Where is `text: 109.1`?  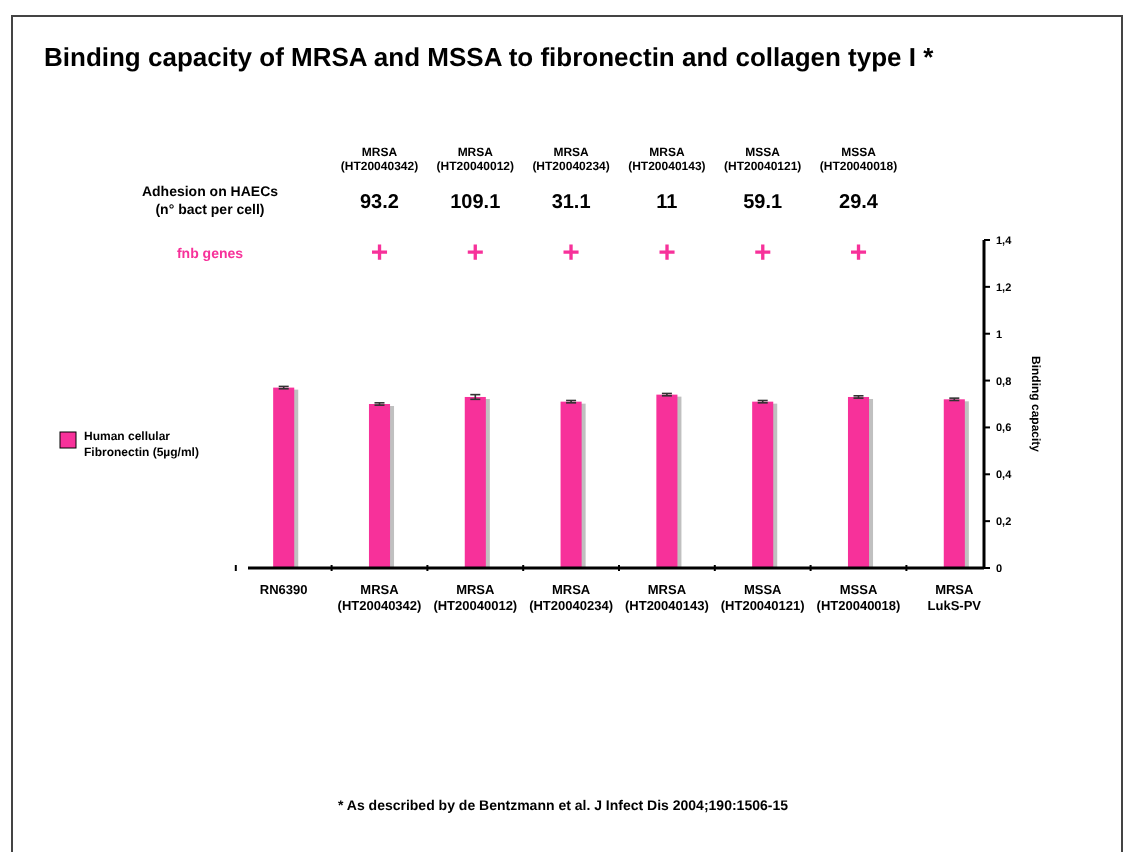 text: 109.1 is located at coordinates (476, 203).